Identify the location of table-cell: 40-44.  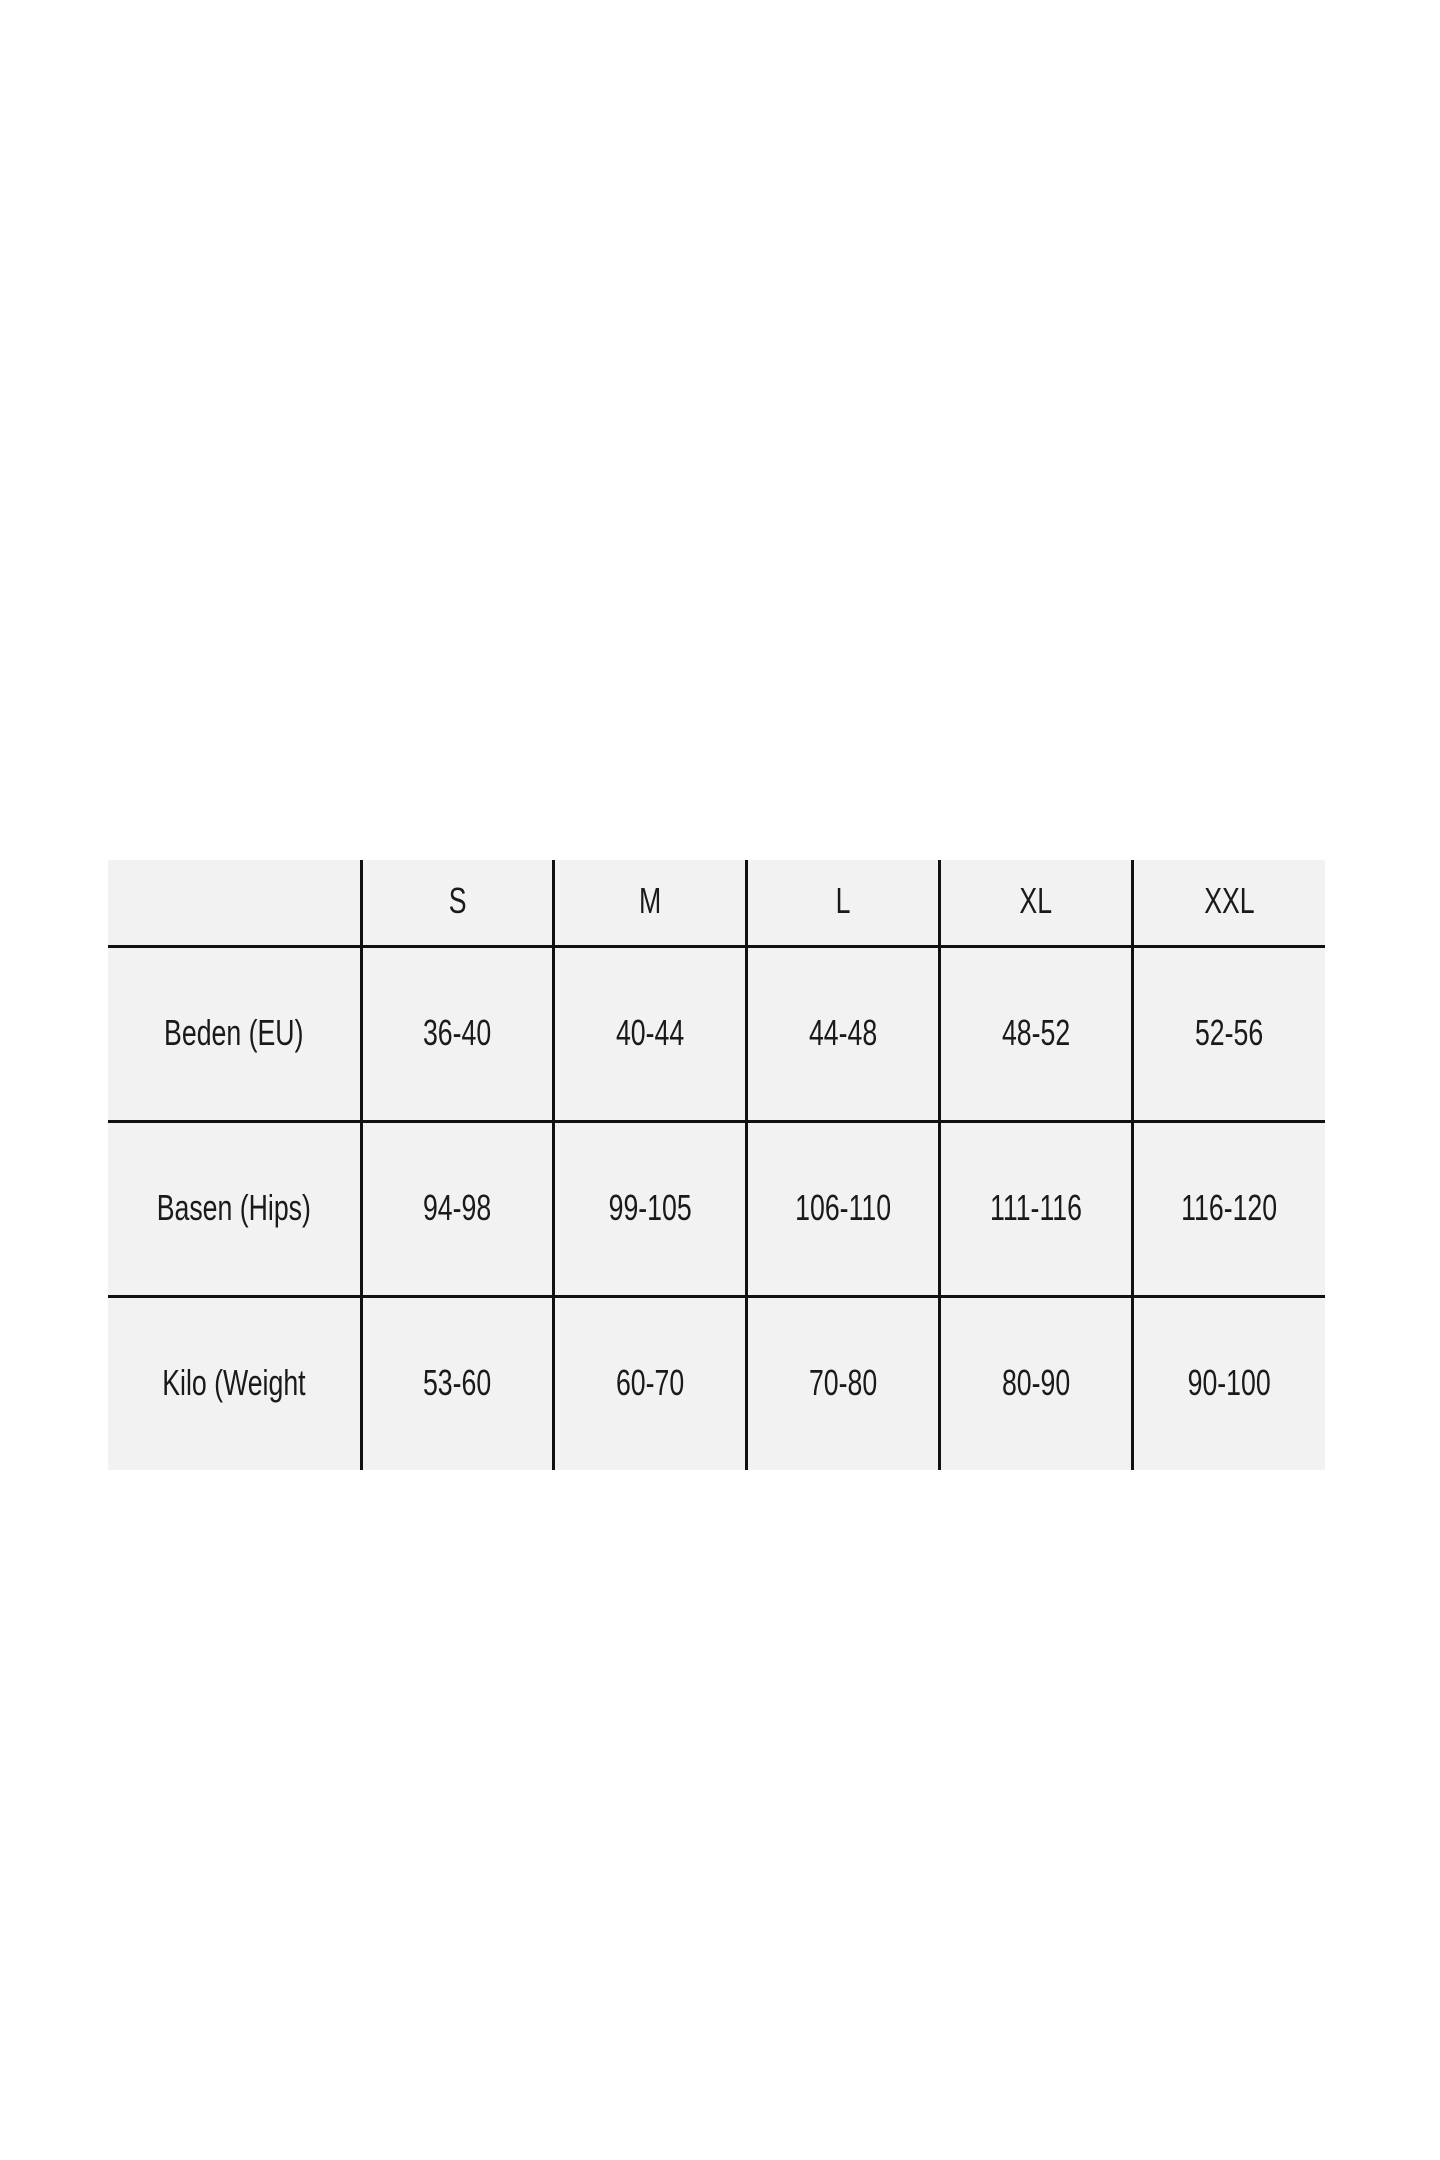
(649, 1033).